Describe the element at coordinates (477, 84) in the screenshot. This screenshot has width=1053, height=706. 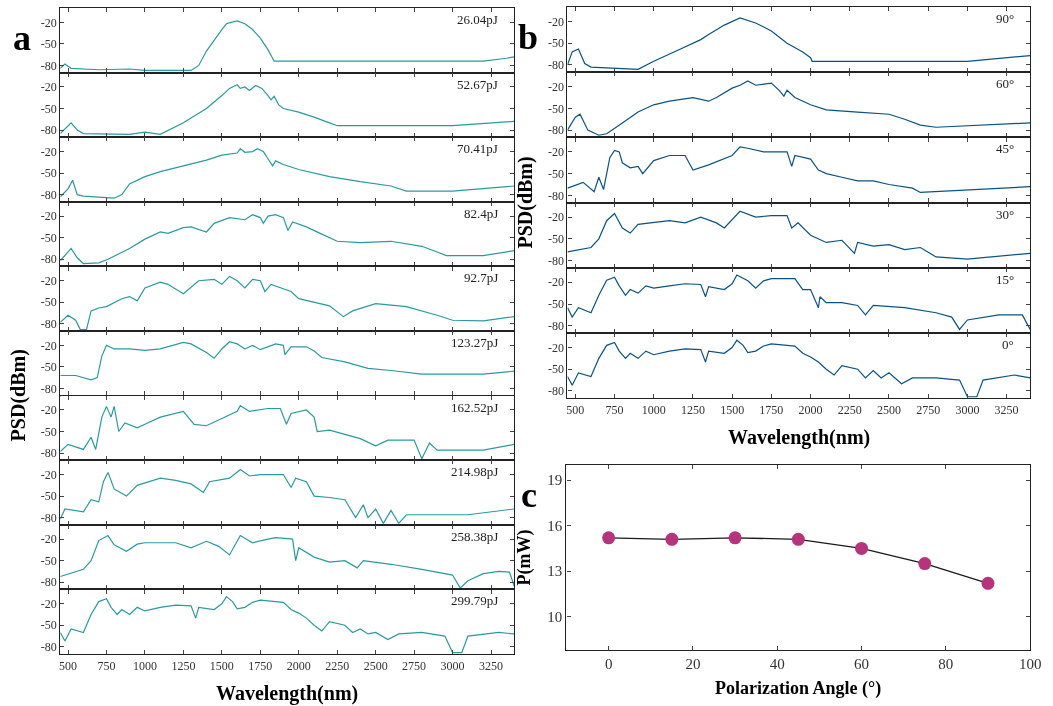
I see `annotation: 52.67pJ` at that location.